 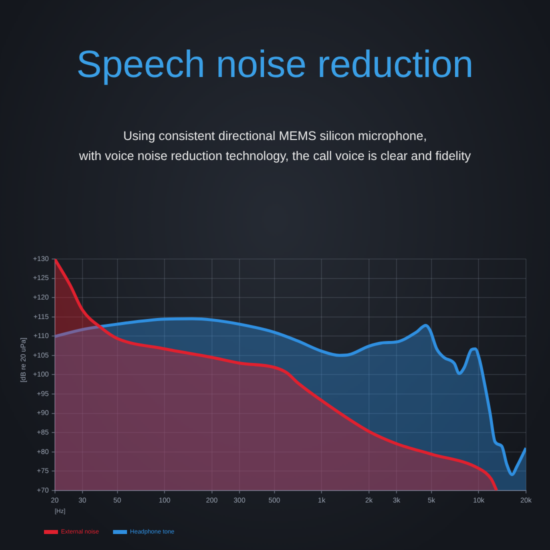 I want to click on chart-subtitle: Using consistent directional MEMS silicon microphone, with voice noise reduction technology, the call voice is clear and fidelity, so click(x=275, y=146).